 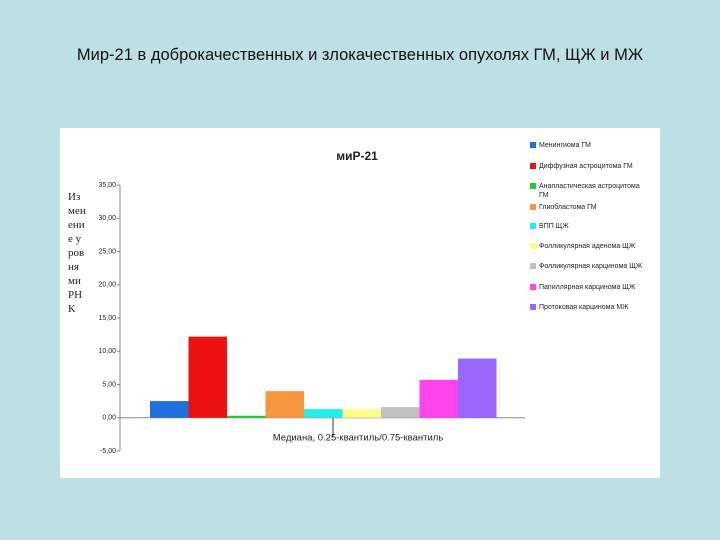 What do you see at coordinates (565, 145) in the screenshot?
I see `legend-label: Менингиома ГМ` at bounding box center [565, 145].